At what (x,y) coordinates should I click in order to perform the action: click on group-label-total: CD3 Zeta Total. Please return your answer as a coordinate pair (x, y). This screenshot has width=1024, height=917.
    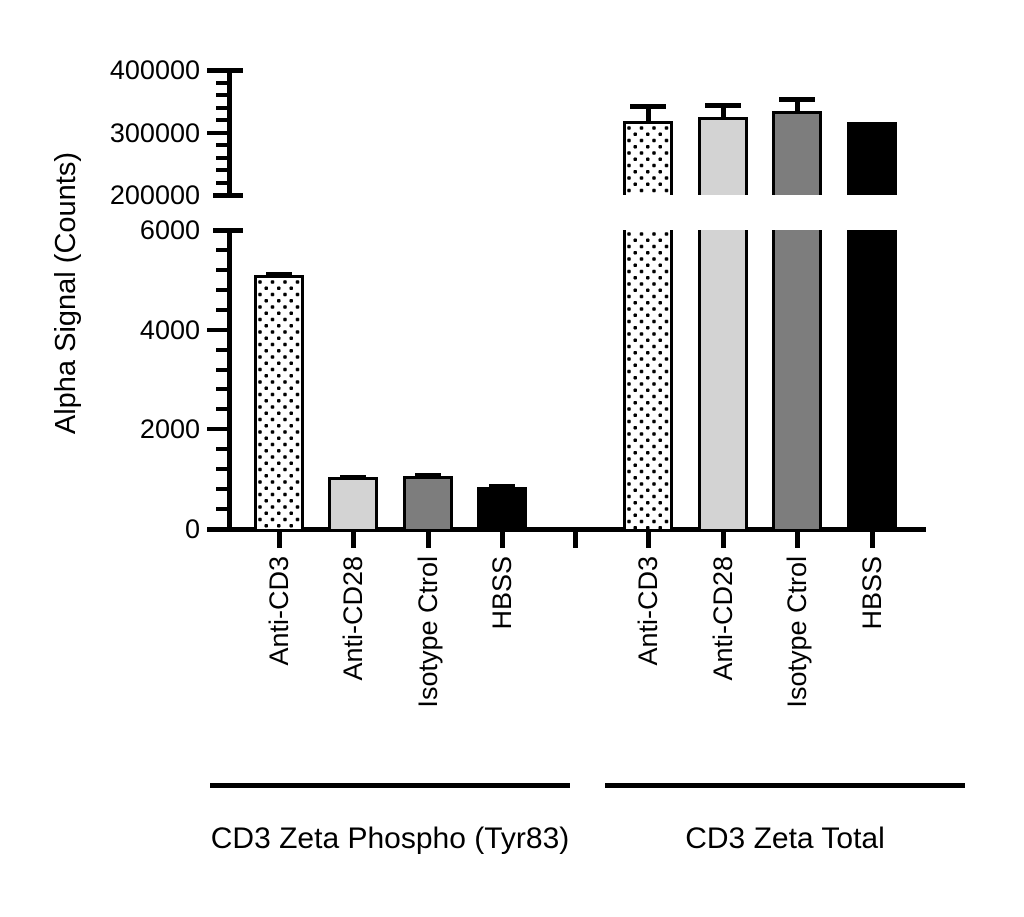
    Looking at the image, I should click on (785, 838).